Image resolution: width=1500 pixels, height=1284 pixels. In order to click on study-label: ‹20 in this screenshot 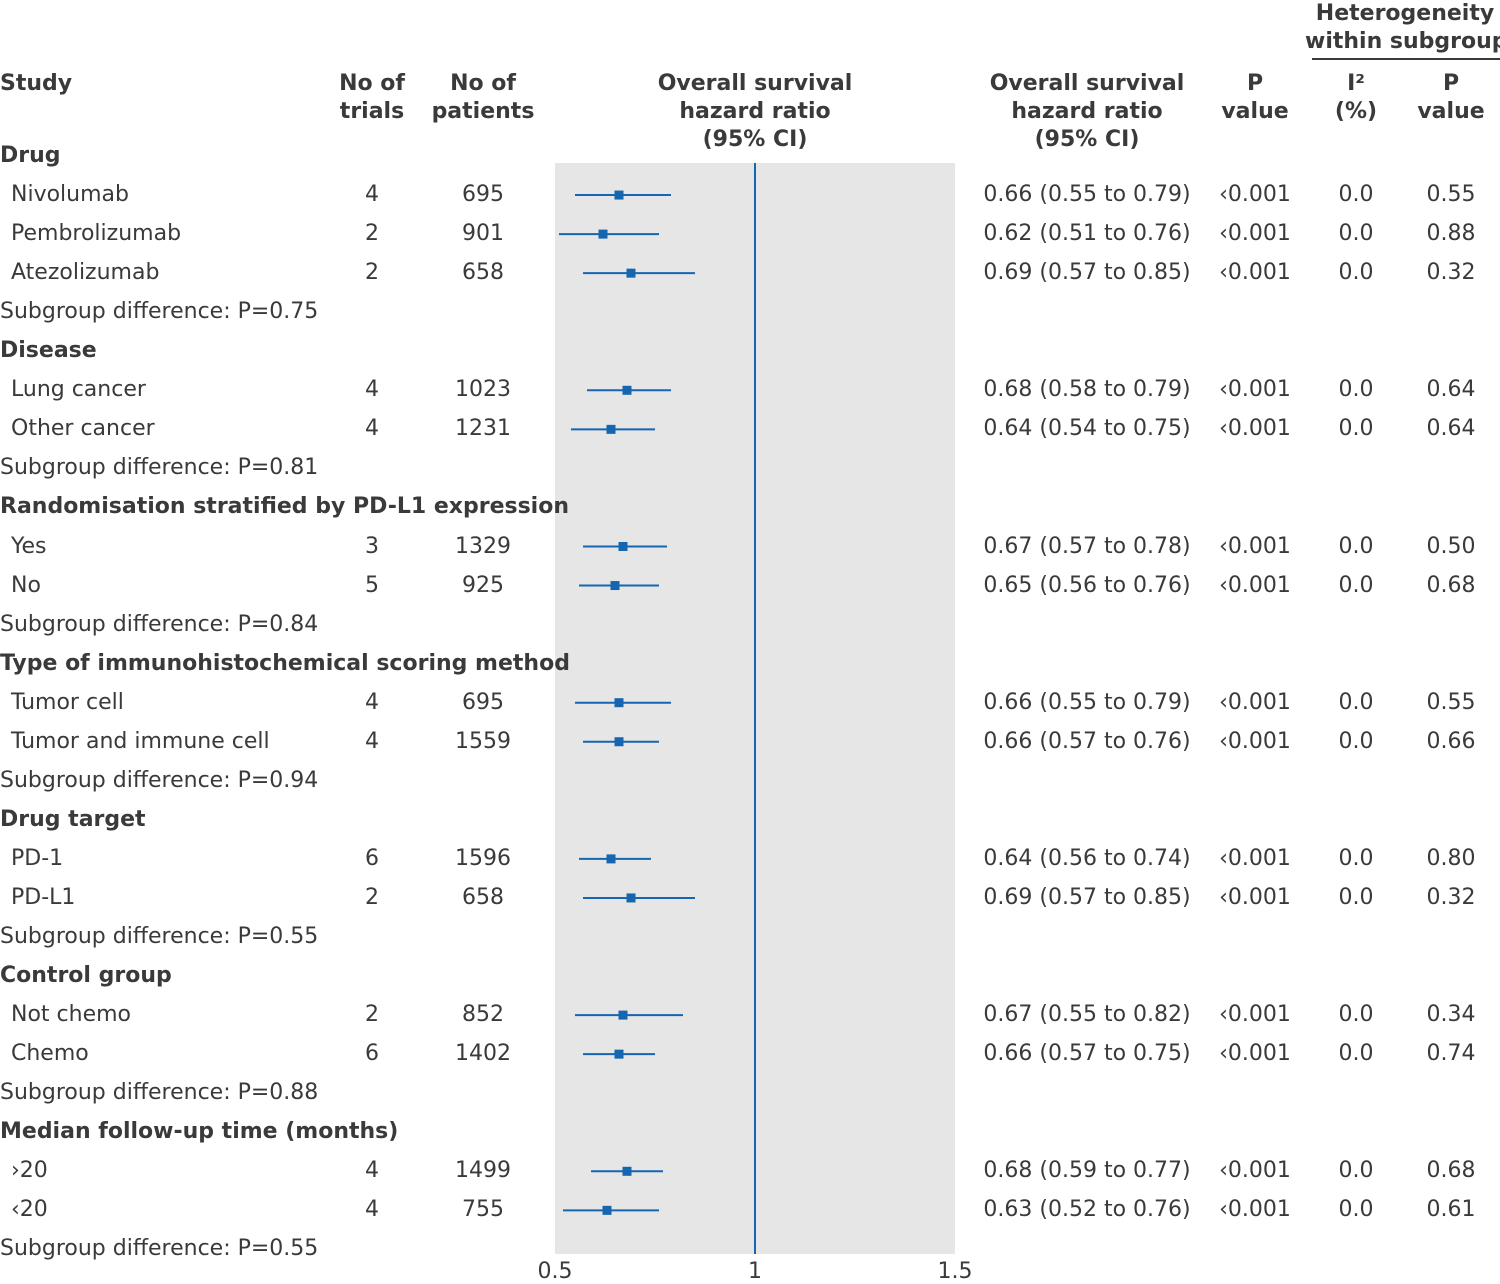, I will do `click(29, 1210)`.